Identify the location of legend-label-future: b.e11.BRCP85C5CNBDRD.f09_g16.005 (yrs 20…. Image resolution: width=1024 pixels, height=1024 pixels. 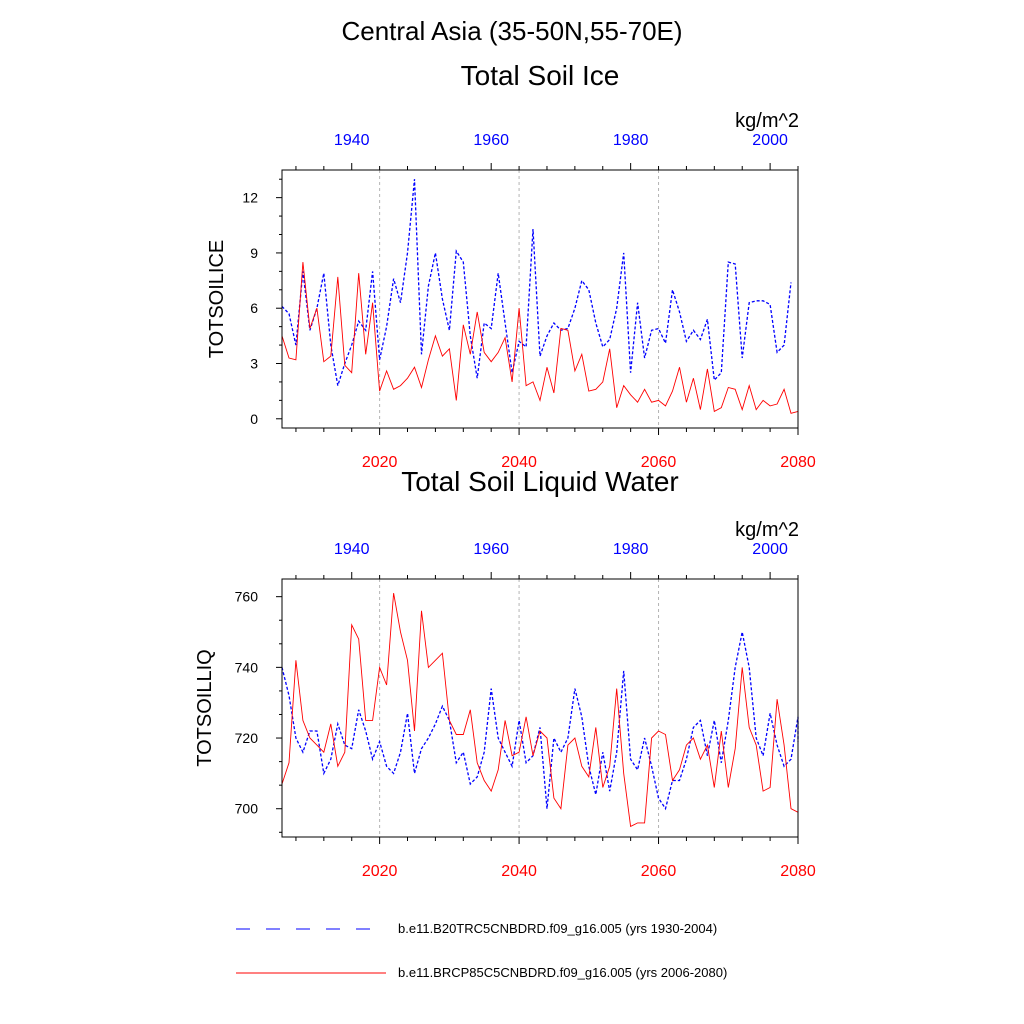
(562, 972).